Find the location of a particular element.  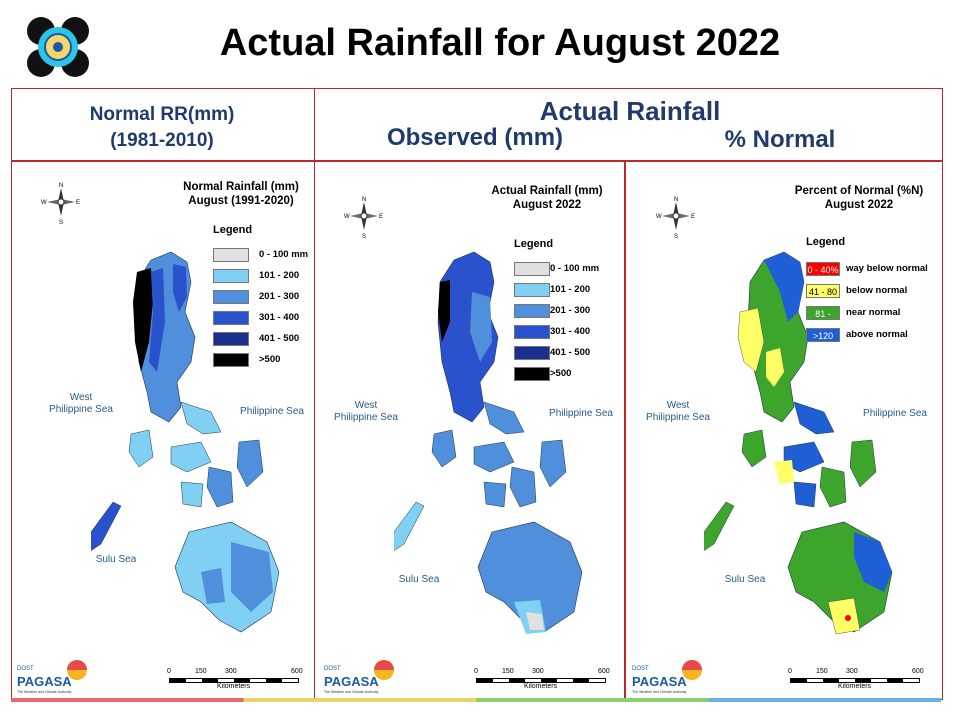

legend-label: 301 - 400 is located at coordinates (570, 331).